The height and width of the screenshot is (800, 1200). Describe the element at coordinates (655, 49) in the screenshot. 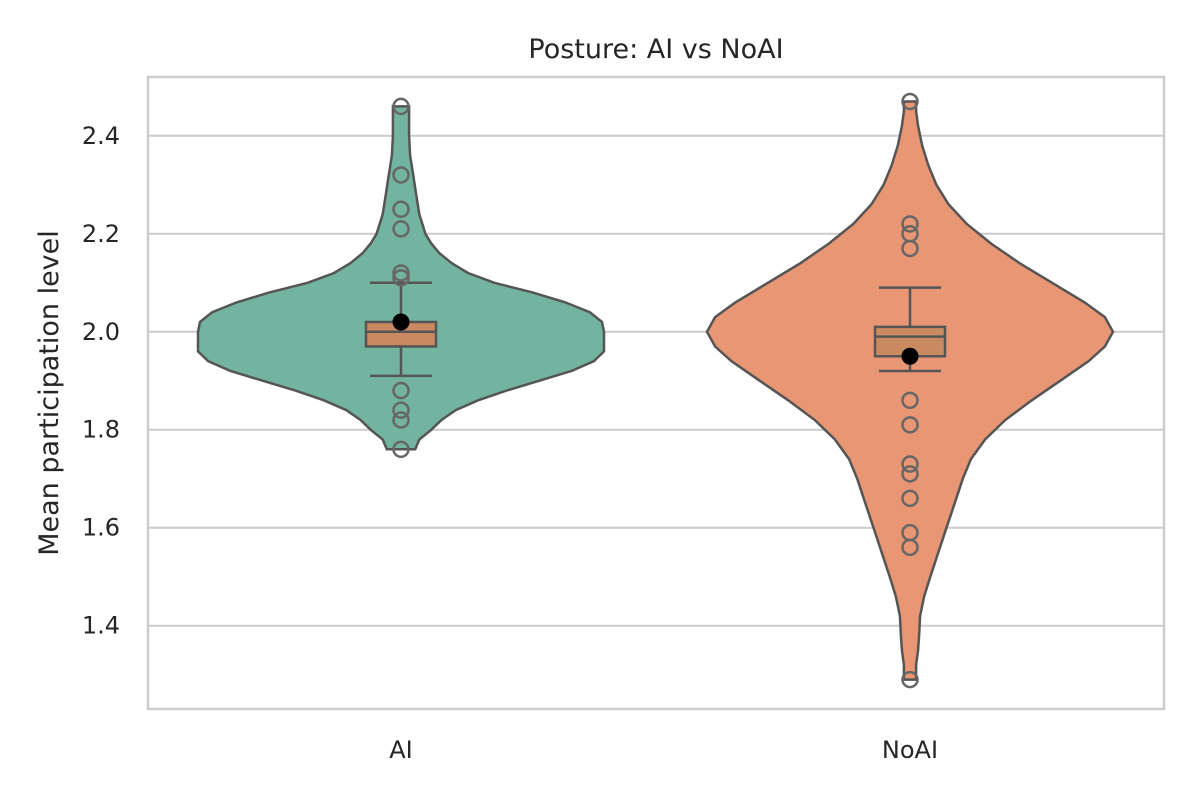

I see `chart-title: Posture: AI vs NoAI` at that location.